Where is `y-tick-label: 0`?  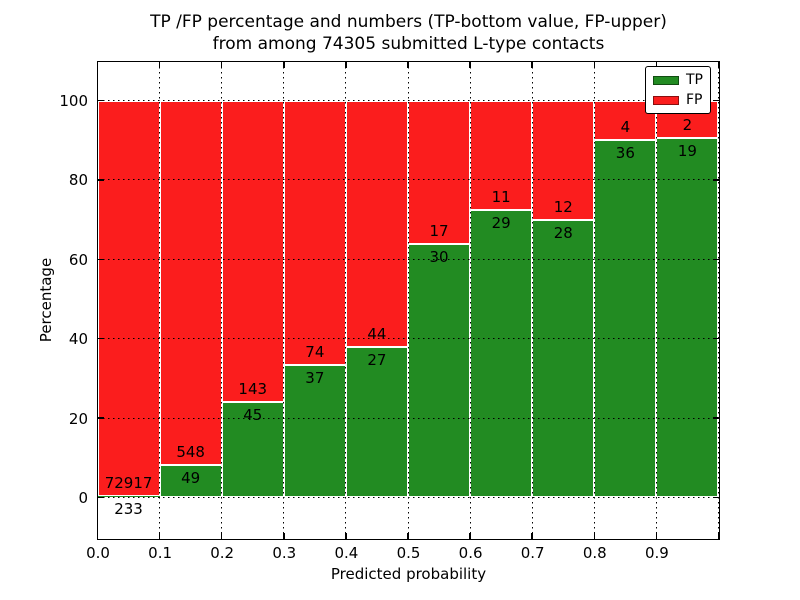 y-tick-label: 0 is located at coordinates (83, 498).